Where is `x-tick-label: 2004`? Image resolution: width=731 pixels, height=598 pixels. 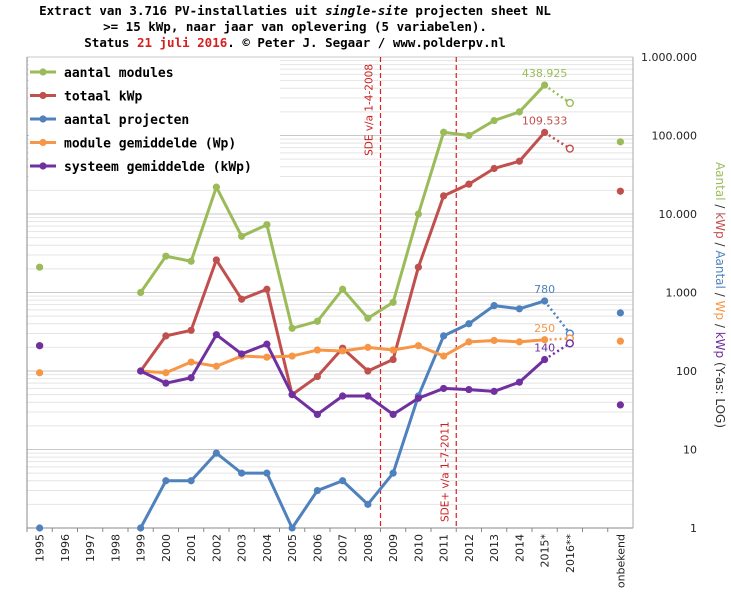
x-tick-label: 2004 is located at coordinates (267, 548).